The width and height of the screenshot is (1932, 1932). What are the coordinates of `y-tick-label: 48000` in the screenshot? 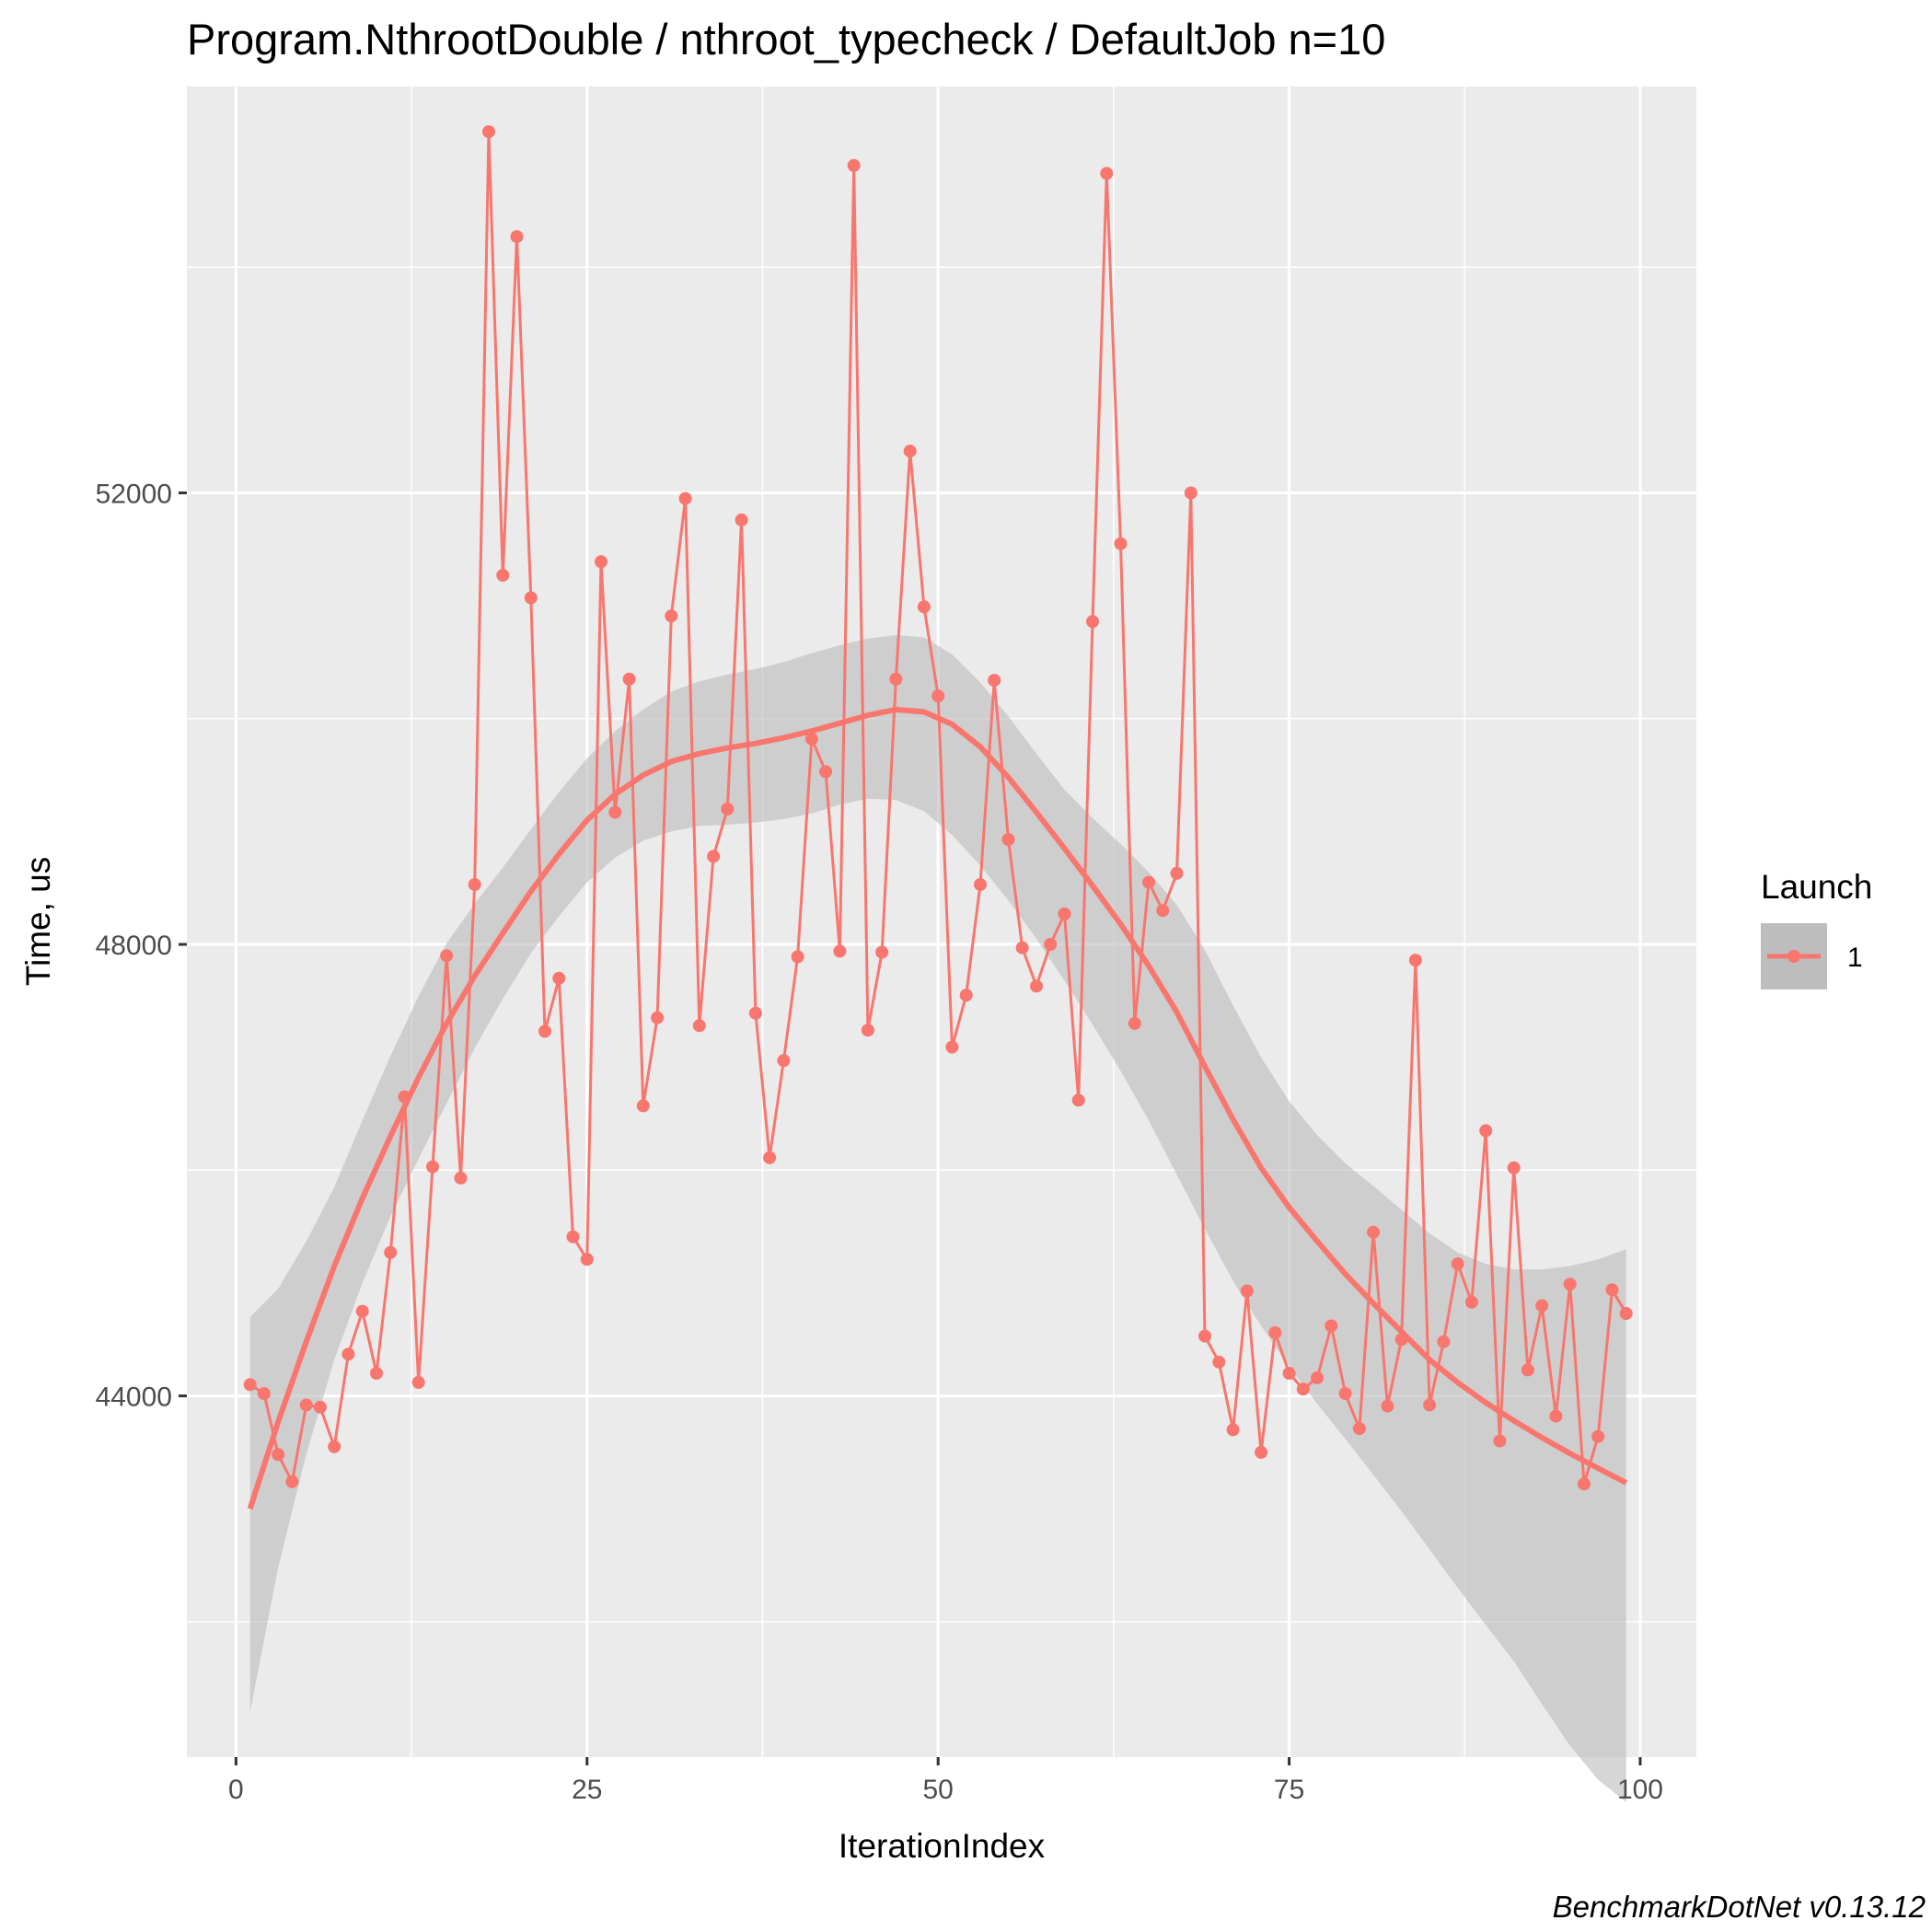 It's located at (134, 946).